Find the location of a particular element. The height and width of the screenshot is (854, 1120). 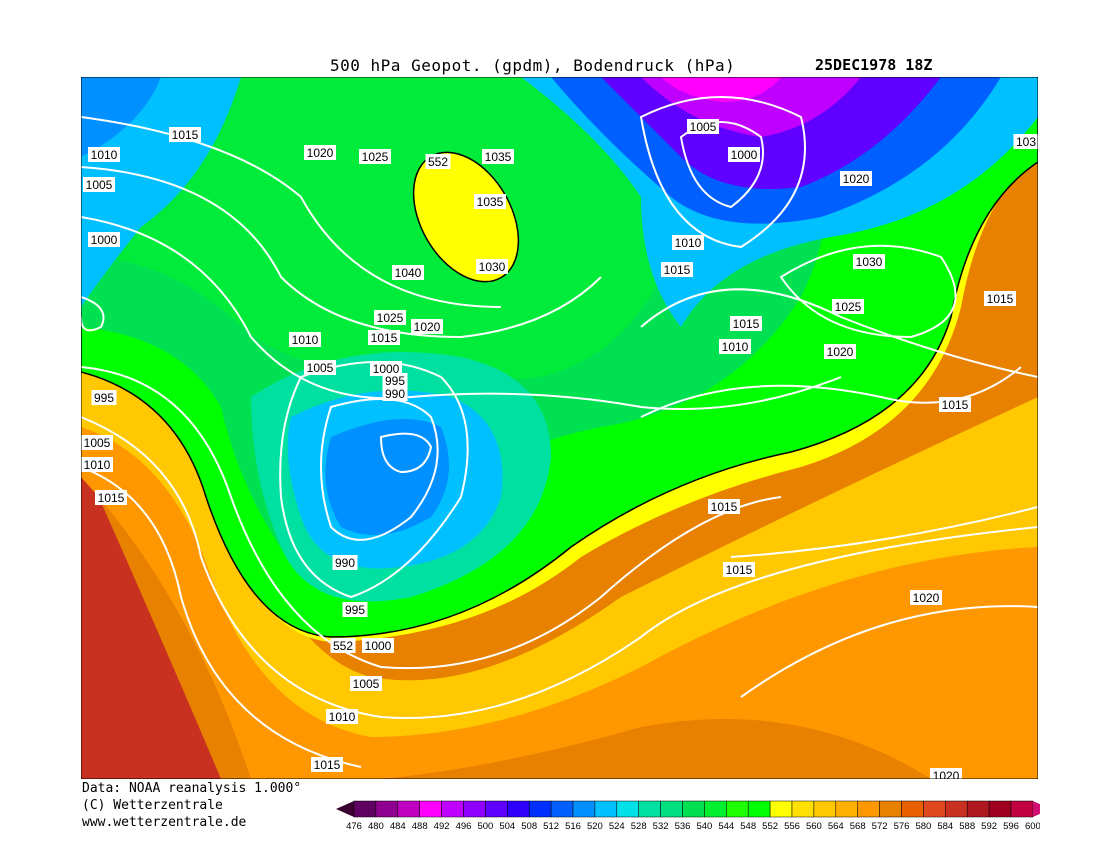

legend-tick-label: 492 is located at coordinates (442, 826).